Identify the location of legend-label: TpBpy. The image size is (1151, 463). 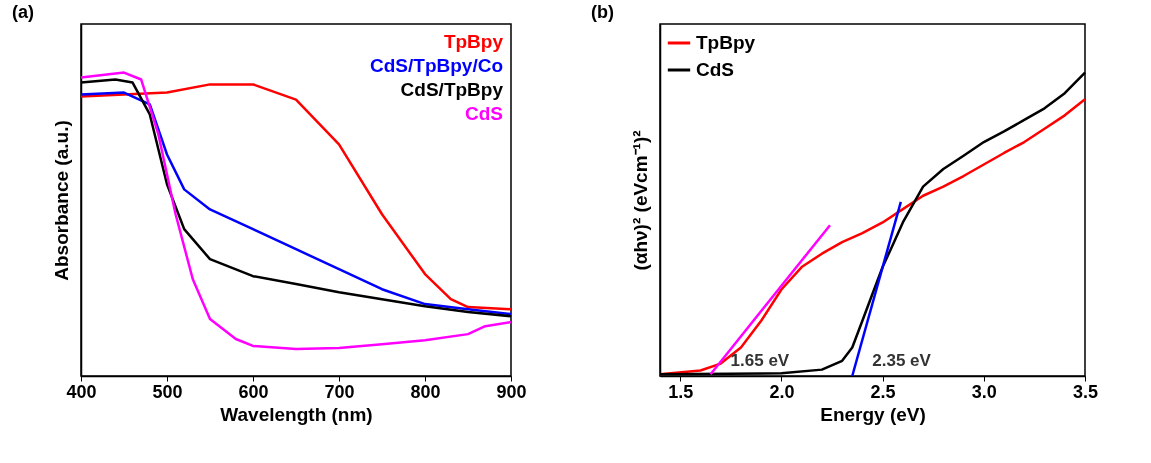
(726, 42).